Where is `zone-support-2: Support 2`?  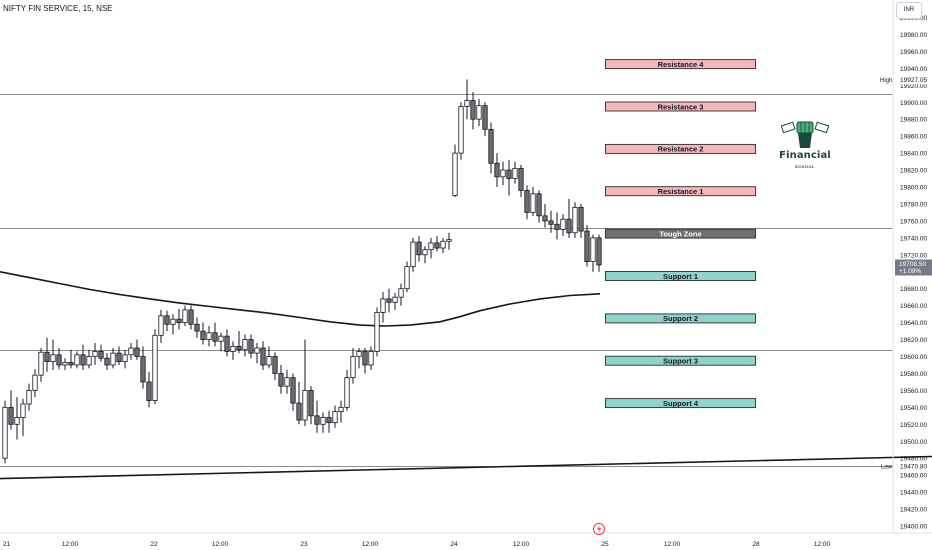 zone-support-2: Support 2 is located at coordinates (680, 318).